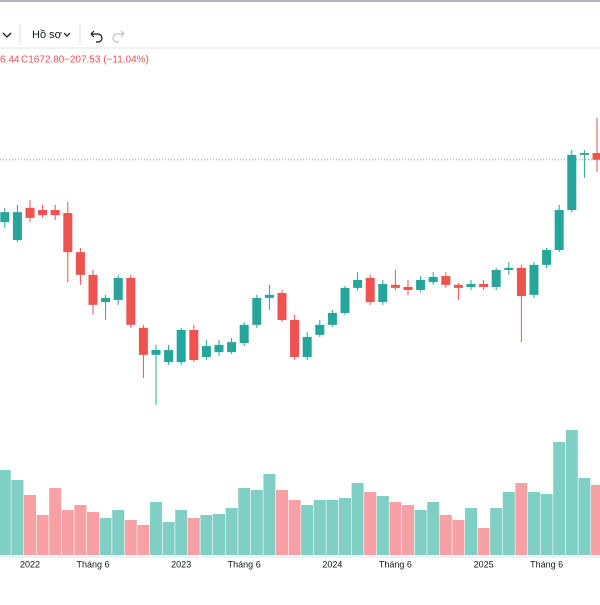 Image resolution: width=600 pixels, height=605 pixels. I want to click on top-border, so click(300, 1).